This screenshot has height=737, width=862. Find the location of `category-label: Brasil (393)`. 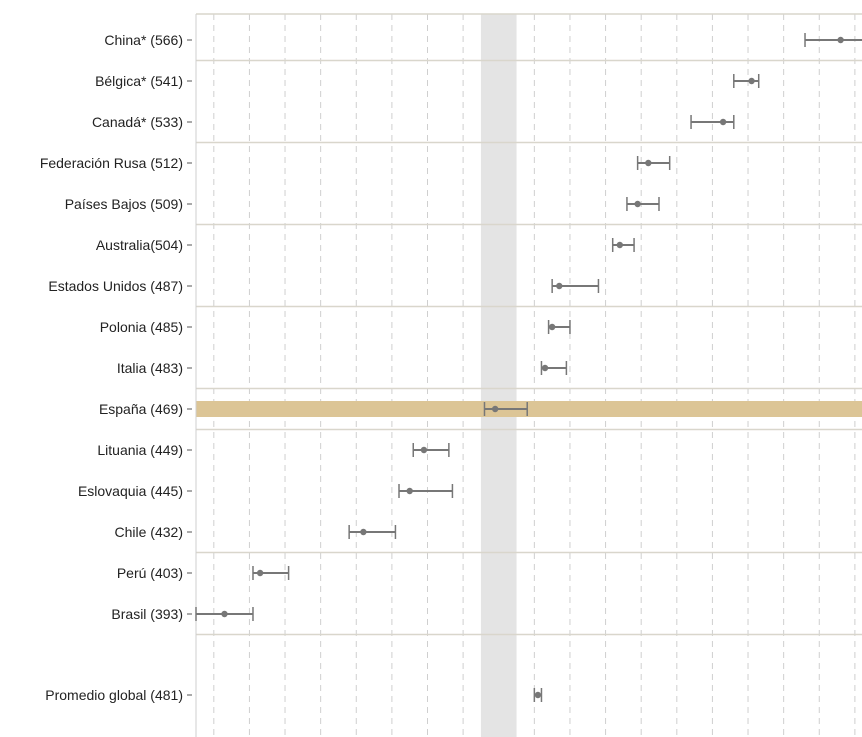

category-label: Brasil (393) is located at coordinates (147, 614).